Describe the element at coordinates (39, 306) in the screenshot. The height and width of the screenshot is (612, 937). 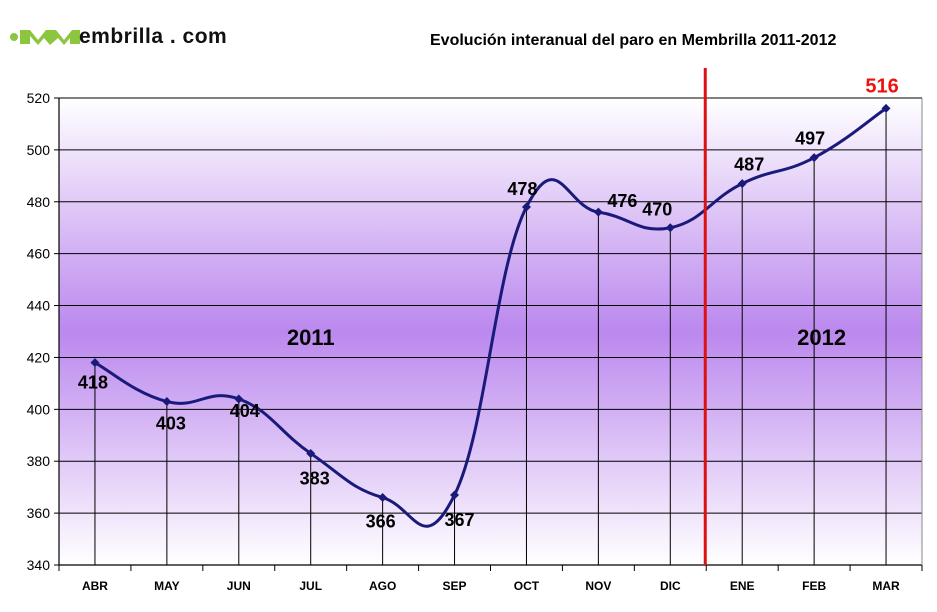
I see `y-tick-label-440: 440` at that location.